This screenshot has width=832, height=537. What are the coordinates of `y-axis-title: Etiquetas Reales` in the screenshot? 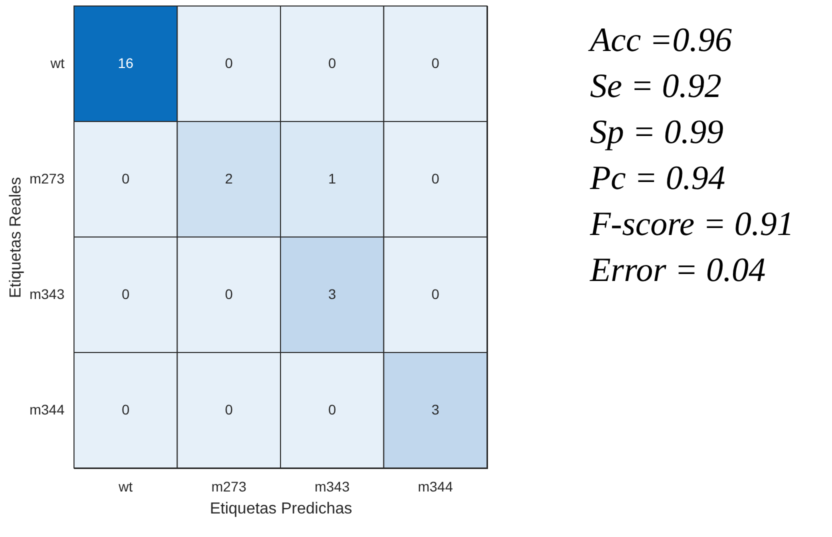 It's located at (15, 237).